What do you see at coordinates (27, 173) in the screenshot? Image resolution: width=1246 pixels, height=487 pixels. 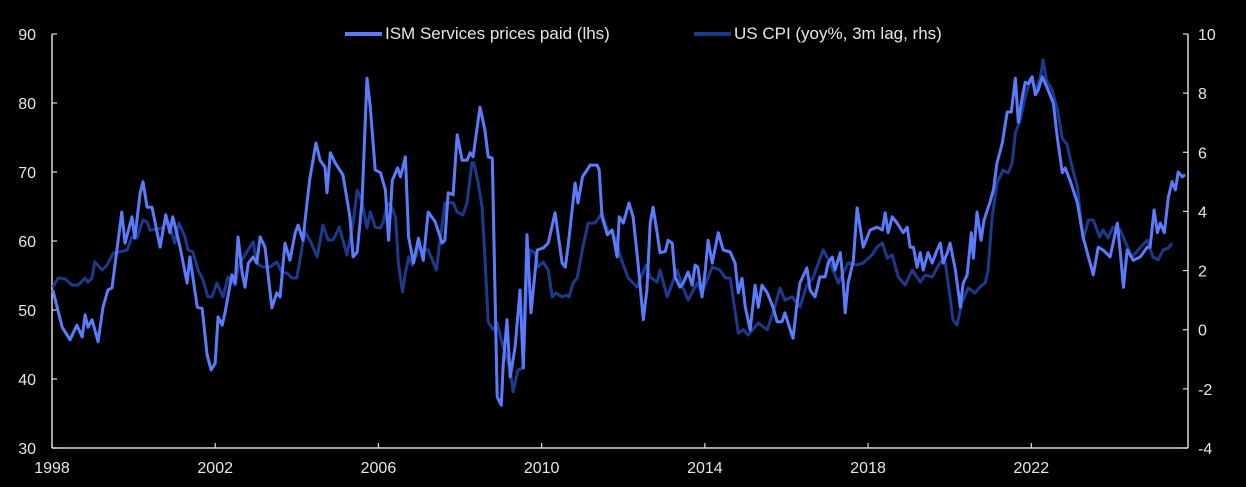 I see `left-axis-tick-label: 70` at bounding box center [27, 173].